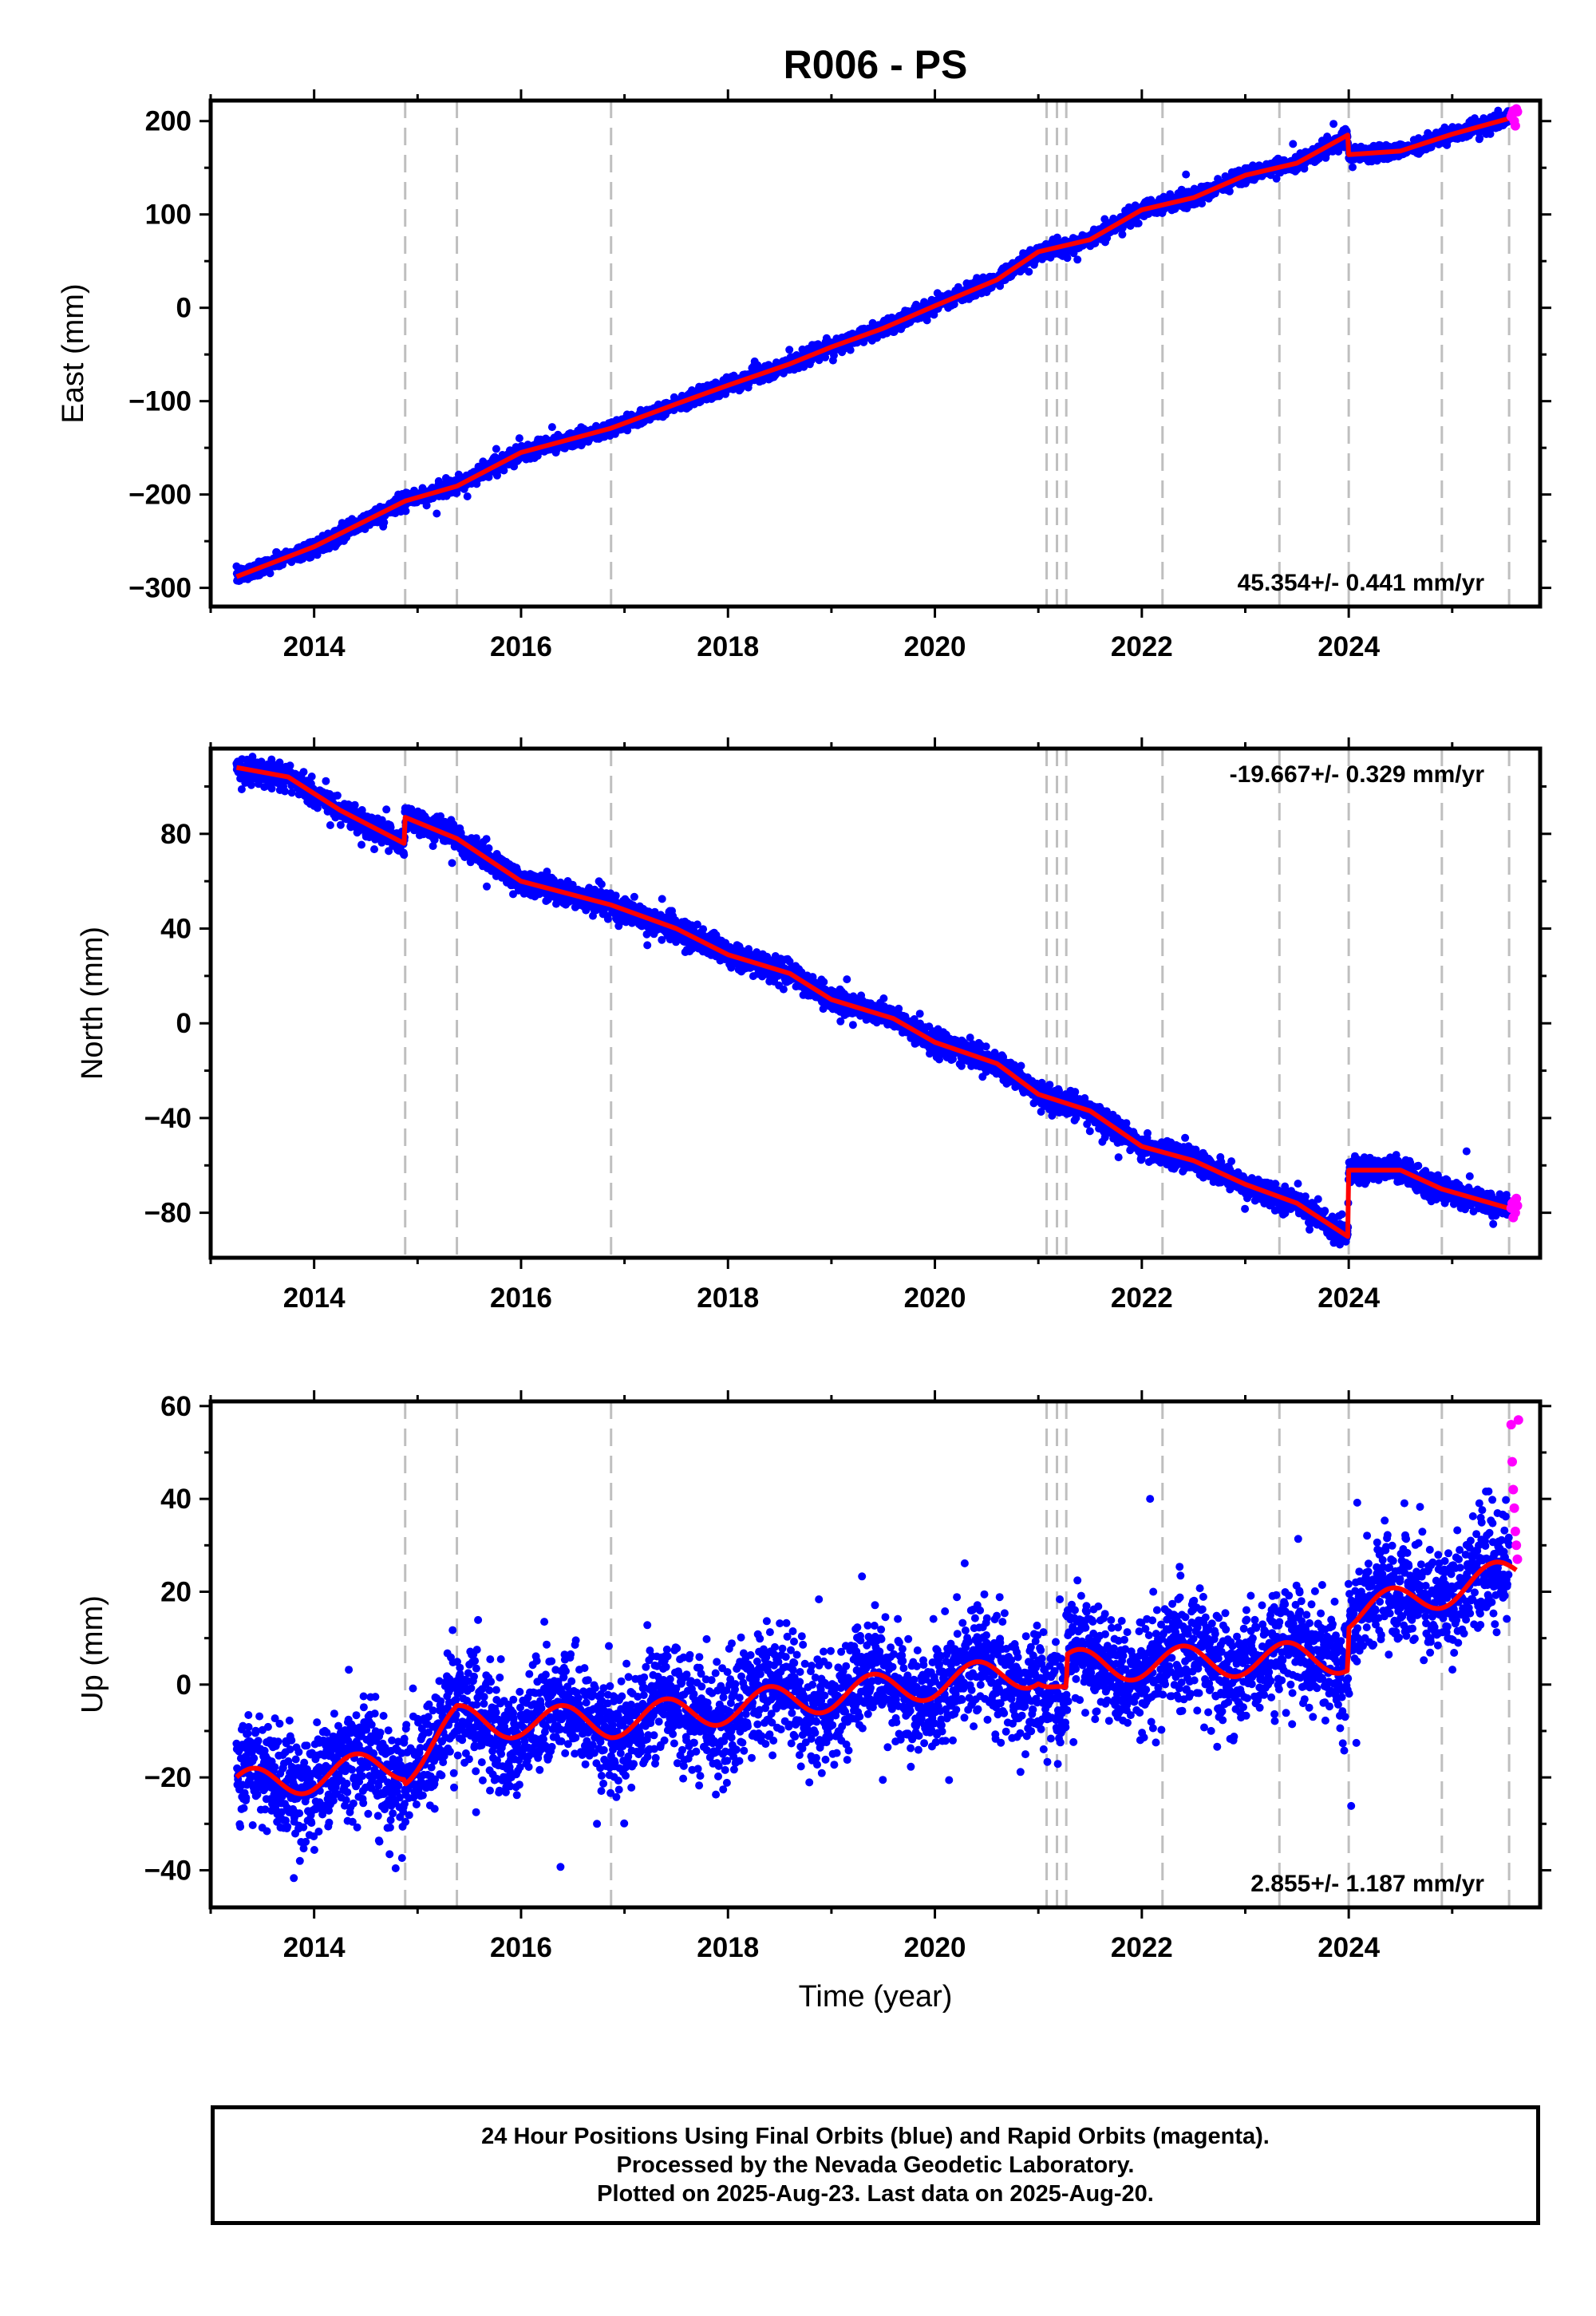 Image resolution: width=1596 pixels, height=2316 pixels. What do you see at coordinates (168, 215) in the screenshot?
I see `y-tick-label: 100` at bounding box center [168, 215].